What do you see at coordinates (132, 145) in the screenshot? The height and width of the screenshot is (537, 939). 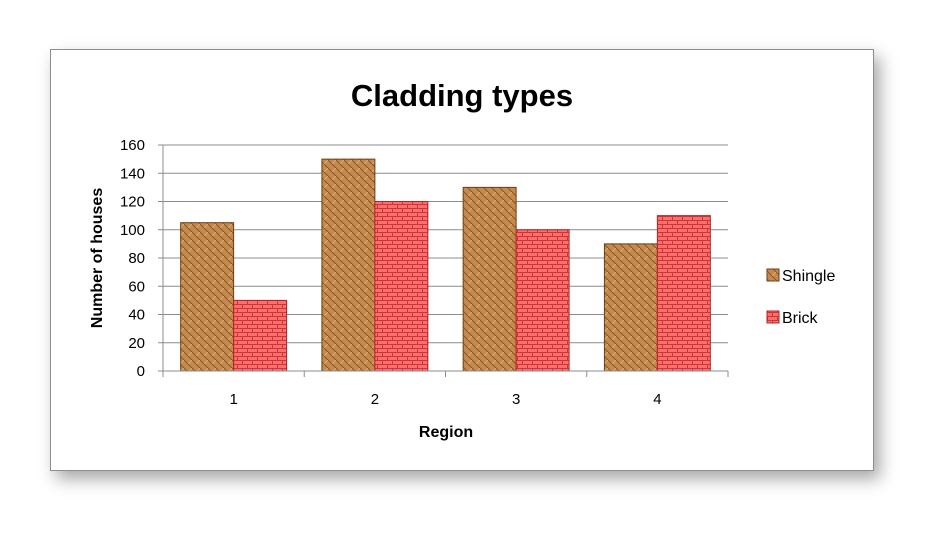 I see `y-tick-label: 160` at bounding box center [132, 145].